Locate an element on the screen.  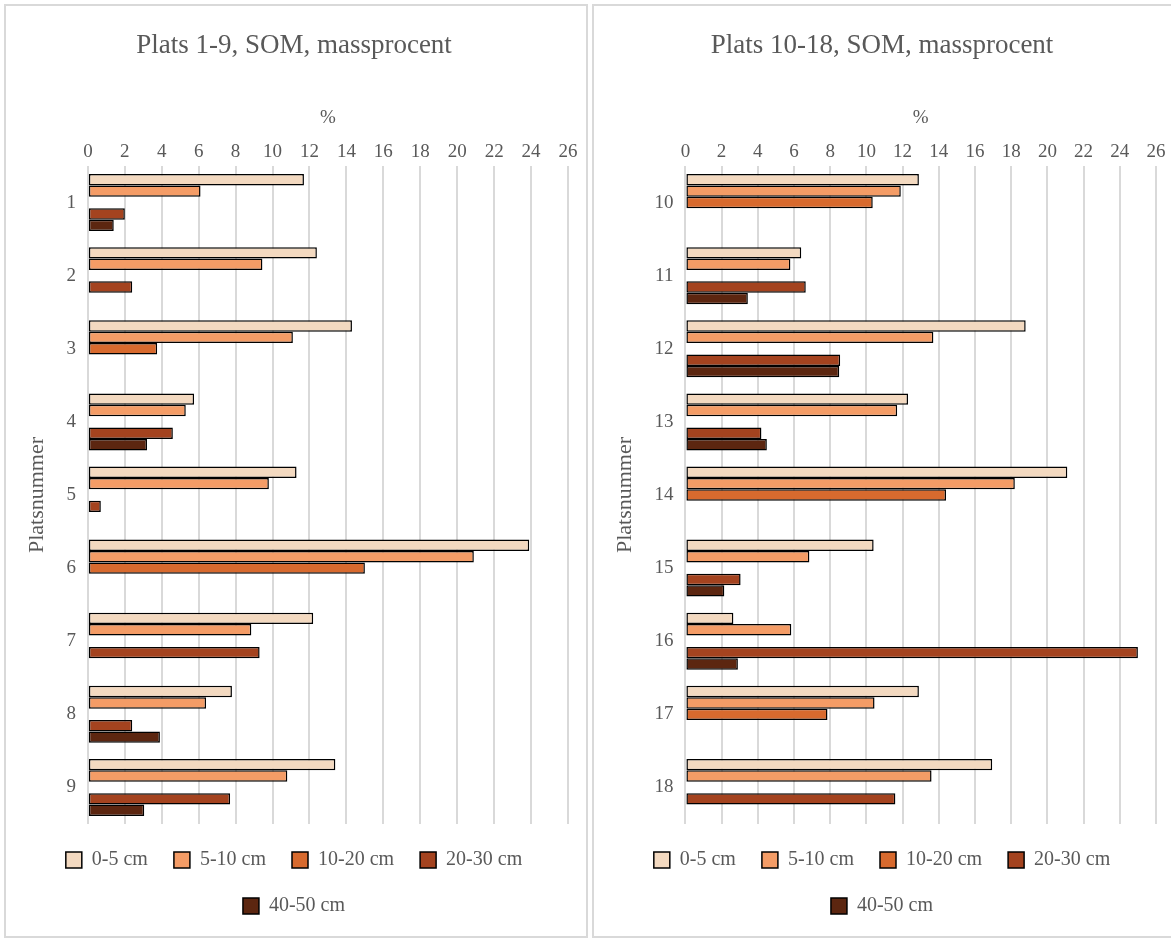
y-tick-label: 7 is located at coordinates (71, 640).